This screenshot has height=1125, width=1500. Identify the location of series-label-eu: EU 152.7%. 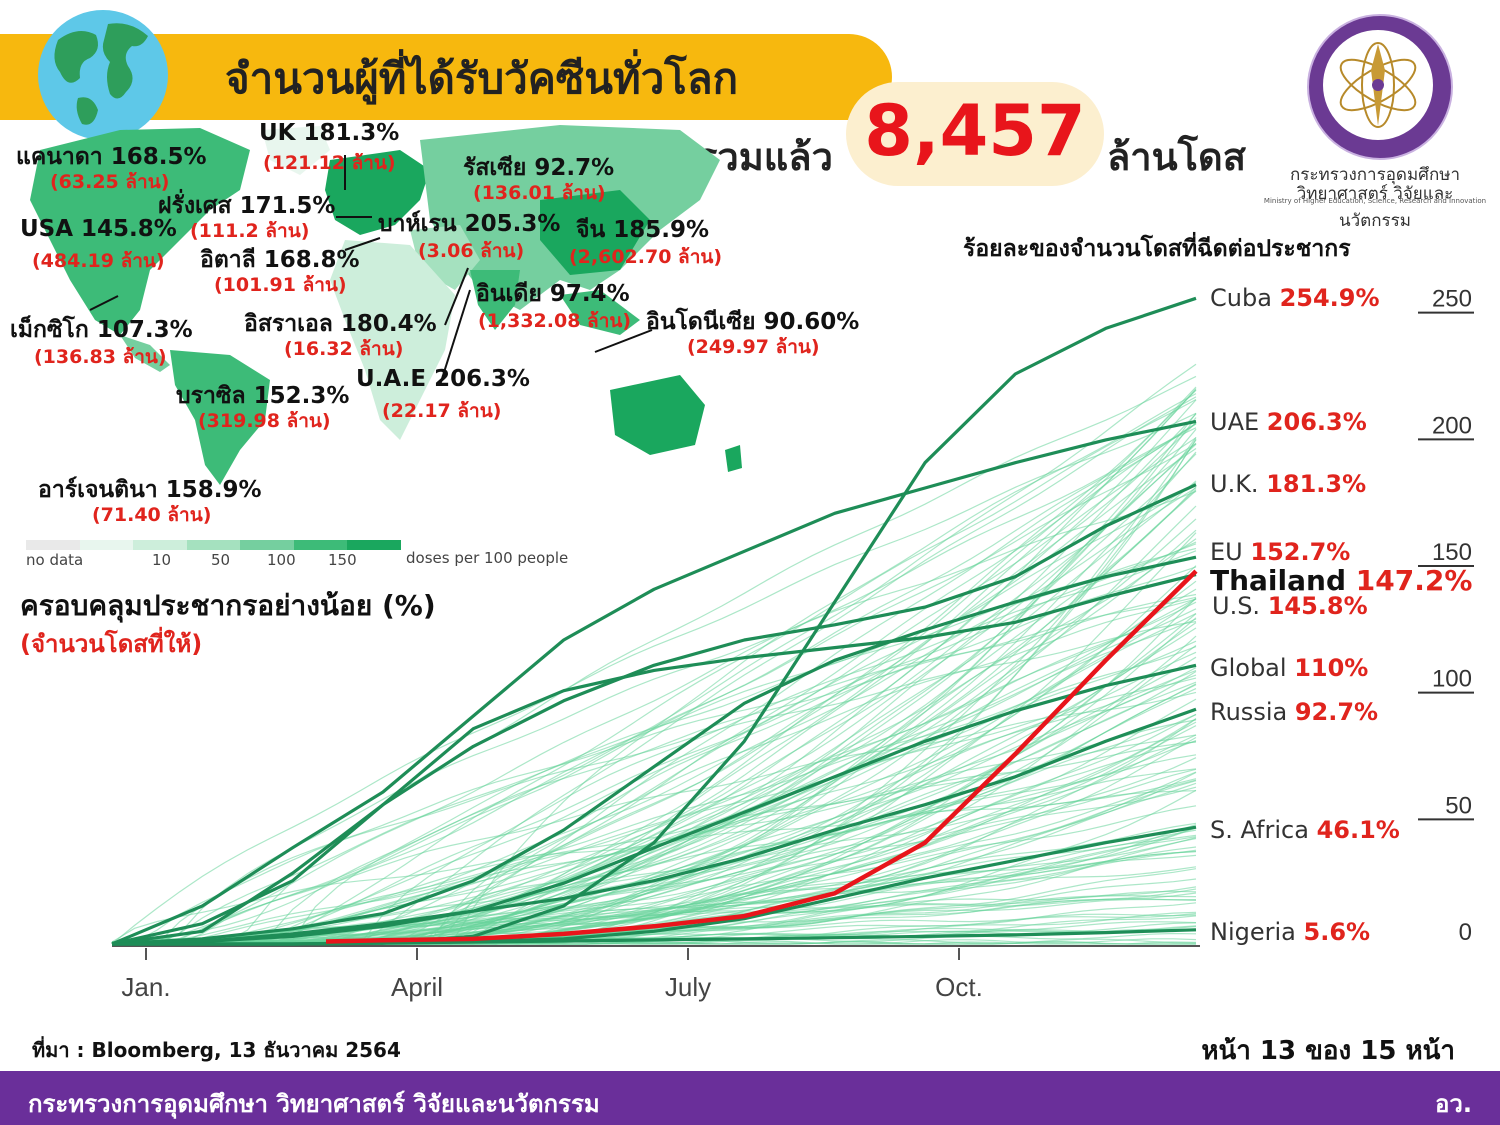
(1280, 552).